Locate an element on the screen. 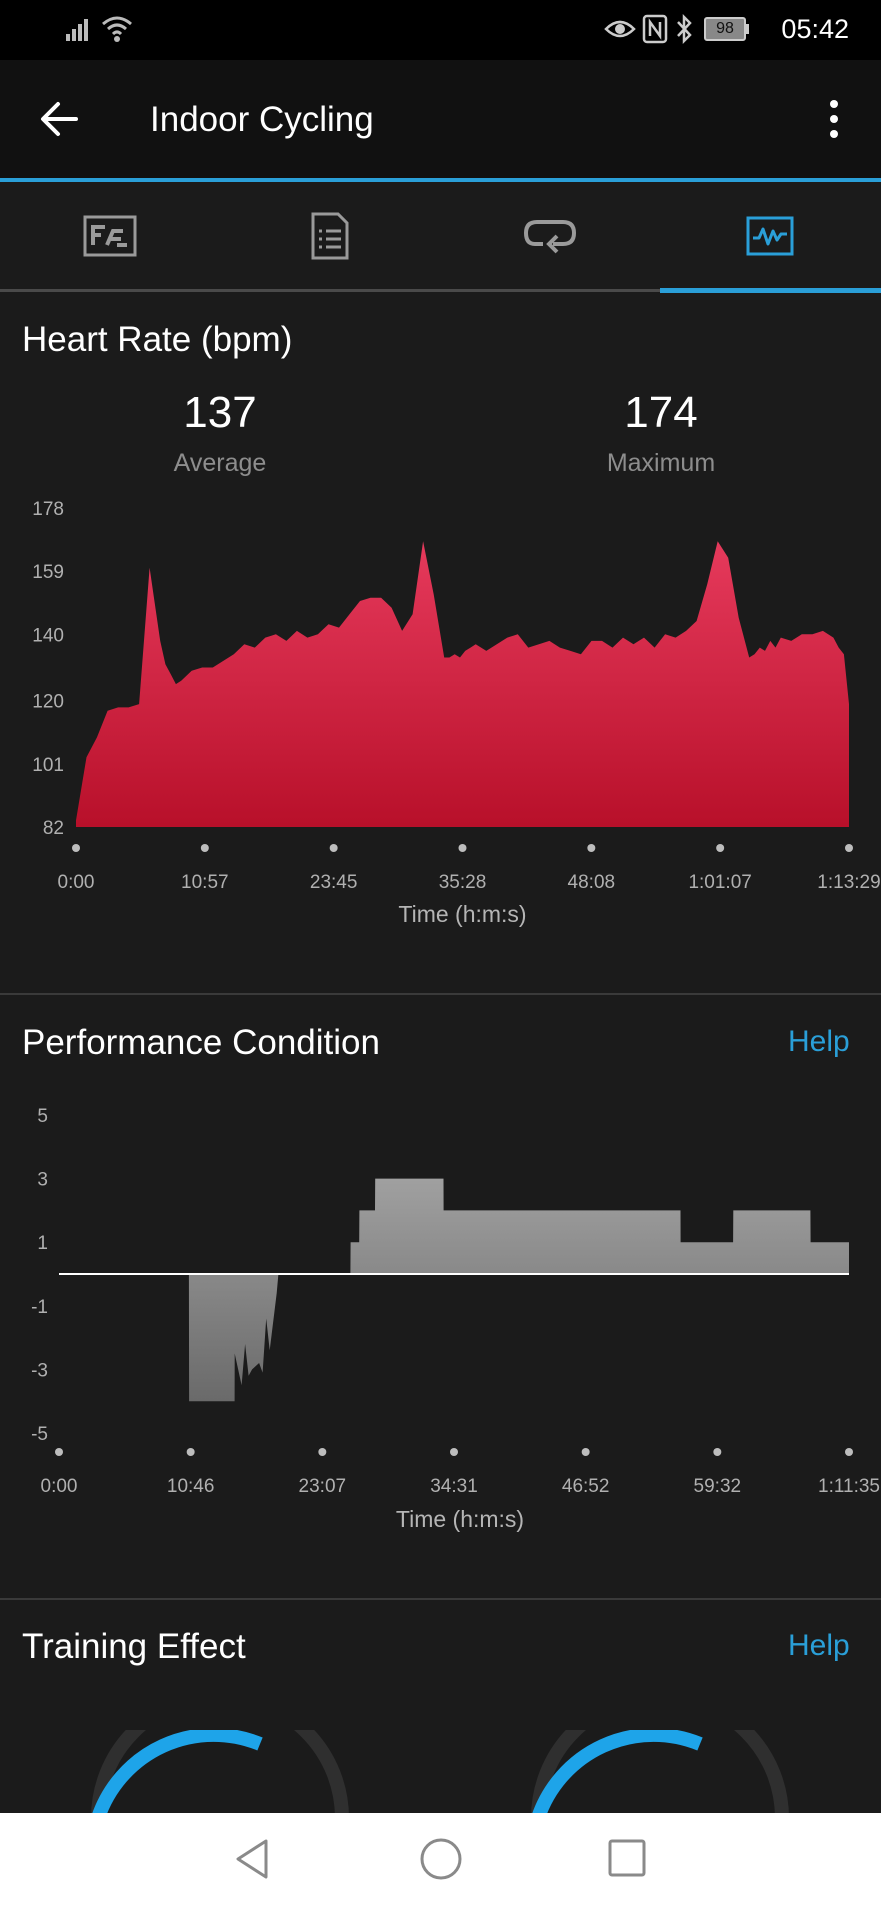 Image resolution: width=881 pixels, height=1909 pixels. y-tick-label: 82 is located at coordinates (53, 828).